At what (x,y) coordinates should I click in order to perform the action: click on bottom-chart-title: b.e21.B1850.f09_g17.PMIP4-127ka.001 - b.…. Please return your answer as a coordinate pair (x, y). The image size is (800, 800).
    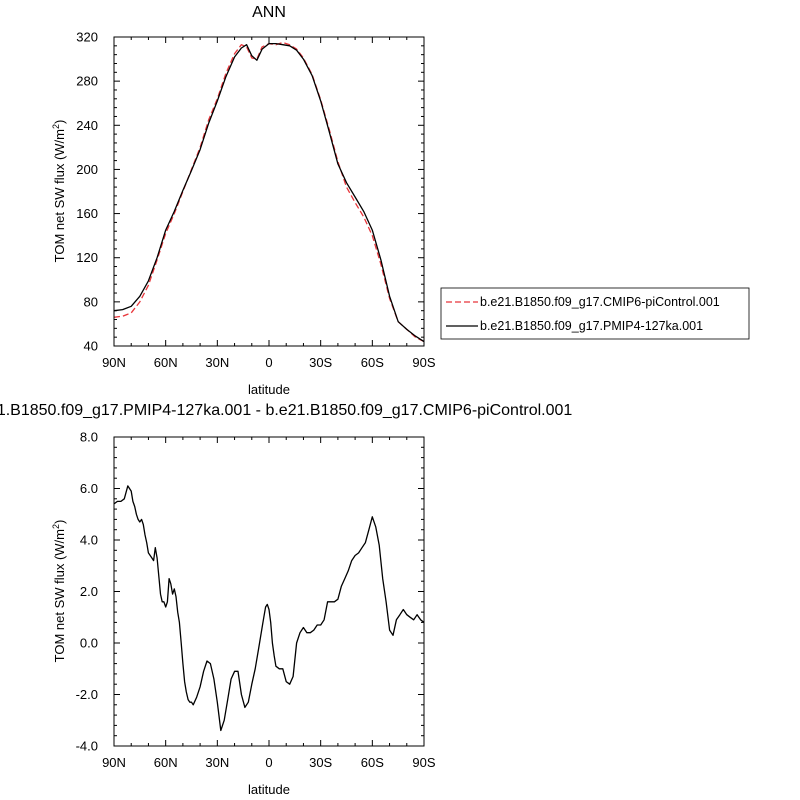
    Looking at the image, I should click on (286, 410).